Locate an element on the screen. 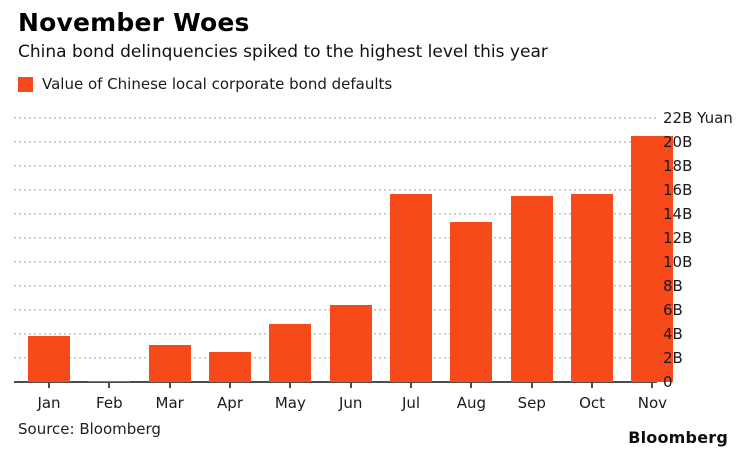 This screenshot has width=742, height=455. x-axis-label: Apr is located at coordinates (230, 403).